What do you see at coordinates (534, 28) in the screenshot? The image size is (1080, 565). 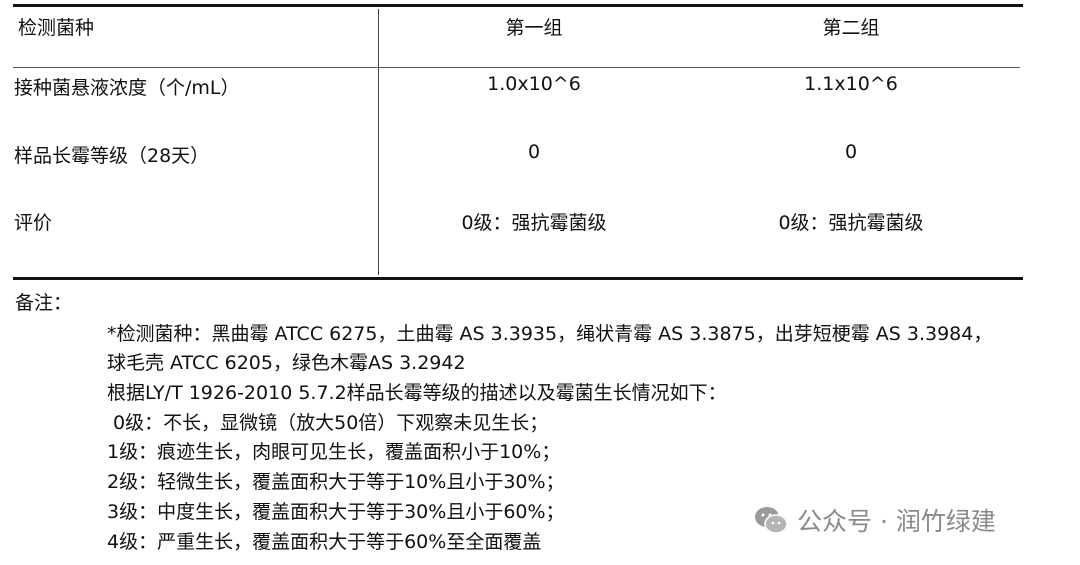 I see `header-group1: 第一组` at bounding box center [534, 28].